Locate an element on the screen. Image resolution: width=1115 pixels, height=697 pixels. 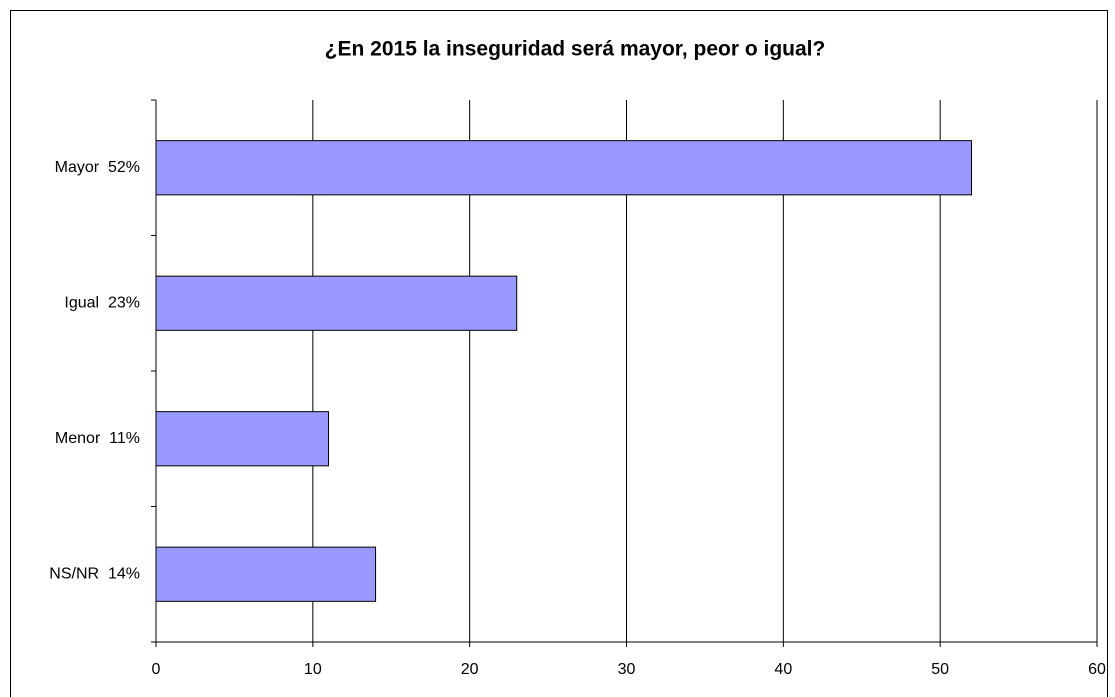
y-tick-label: Menor 11% is located at coordinates (97, 438).